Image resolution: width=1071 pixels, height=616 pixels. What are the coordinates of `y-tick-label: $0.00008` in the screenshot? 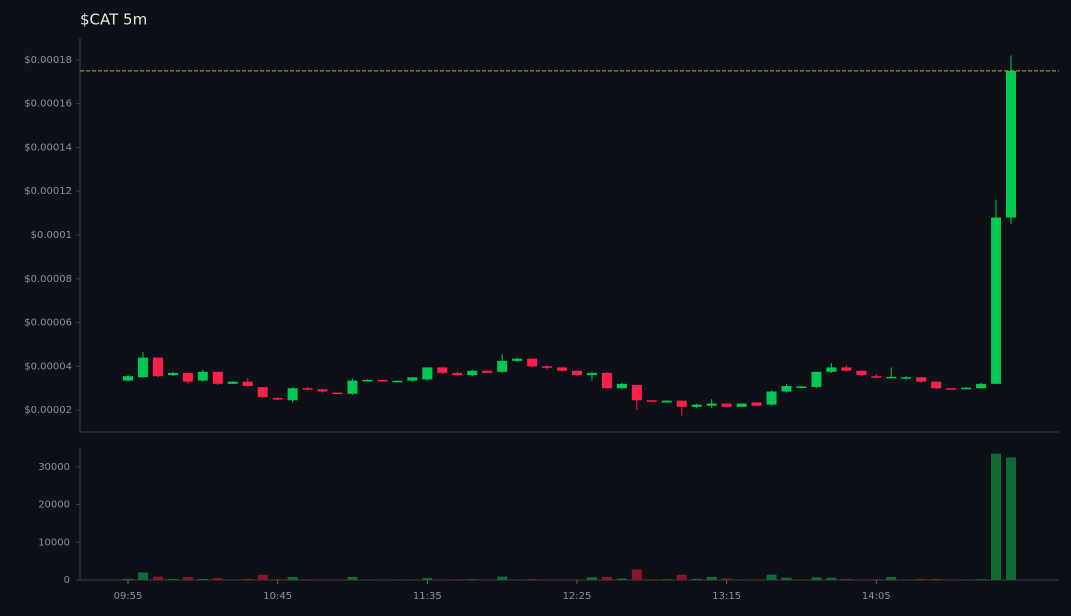 It's located at (48, 279).